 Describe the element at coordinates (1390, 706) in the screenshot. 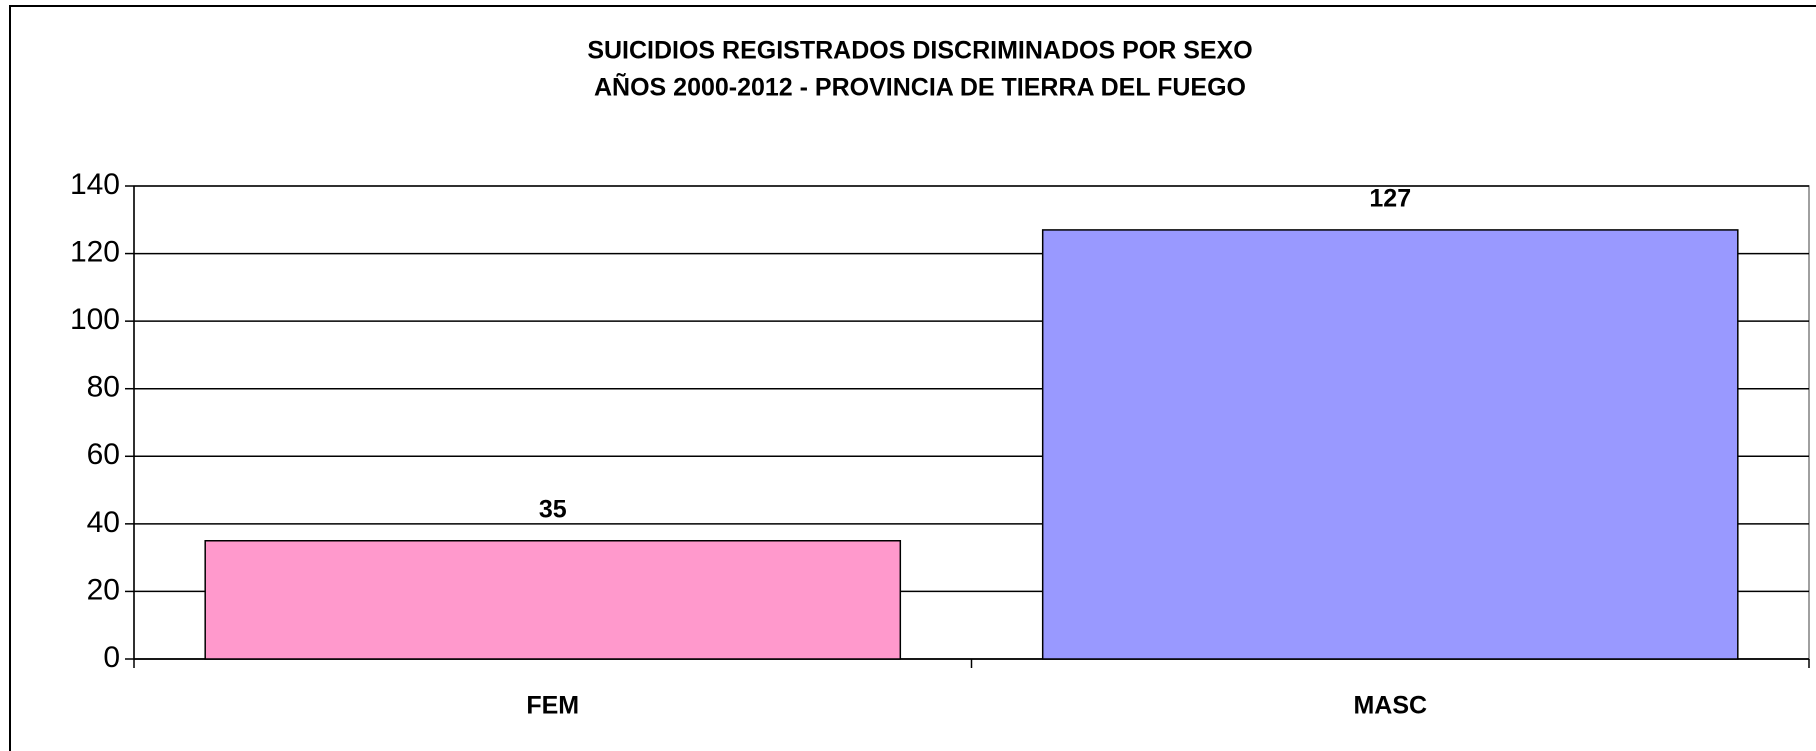

I see `x-tick-label: MASC` at that location.